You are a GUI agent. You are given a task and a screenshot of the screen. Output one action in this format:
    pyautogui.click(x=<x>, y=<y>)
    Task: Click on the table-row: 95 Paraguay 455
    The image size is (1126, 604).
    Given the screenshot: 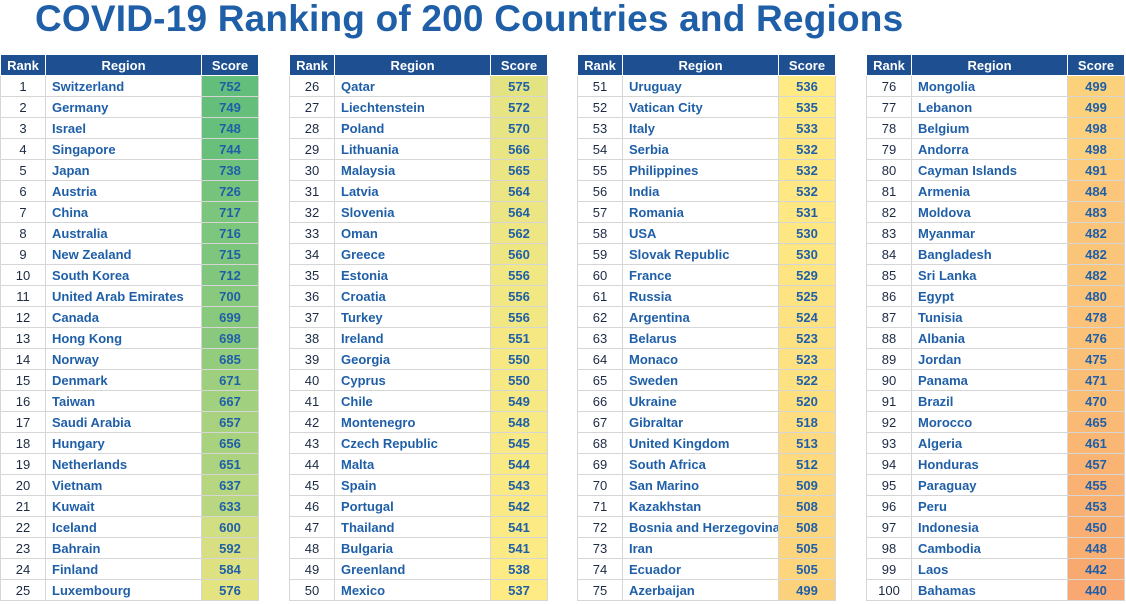 What is the action you would take?
    pyautogui.click(x=995, y=485)
    